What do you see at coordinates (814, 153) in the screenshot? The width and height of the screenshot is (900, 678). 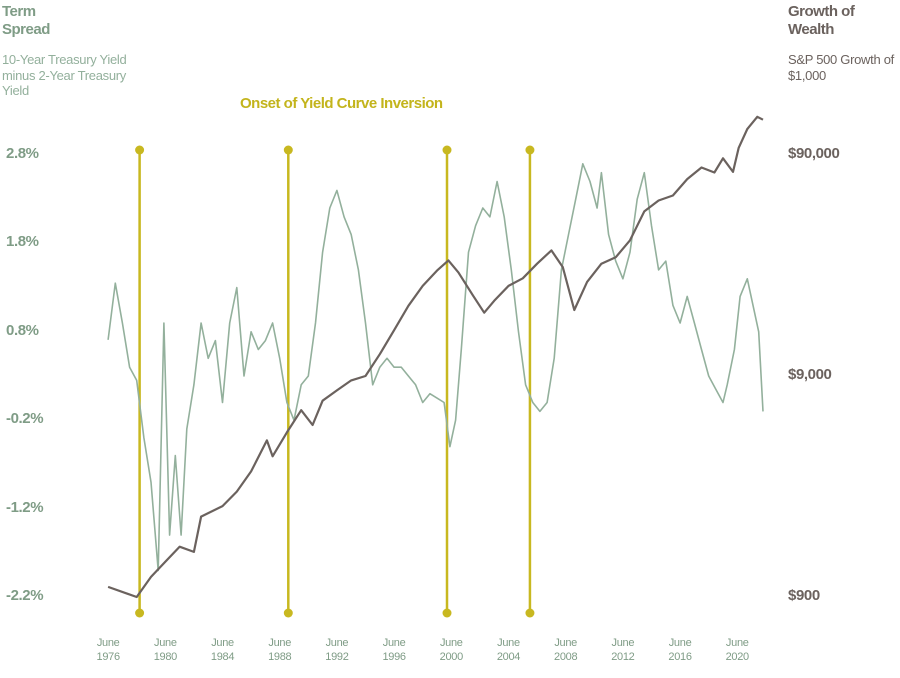 I see `y2-tick-label: $90,000` at bounding box center [814, 153].